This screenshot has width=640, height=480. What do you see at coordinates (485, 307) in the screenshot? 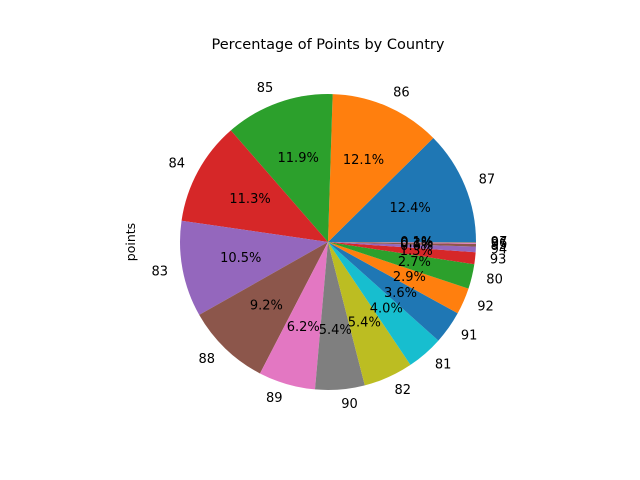
I see `slice-label-92: 92` at bounding box center [485, 307].